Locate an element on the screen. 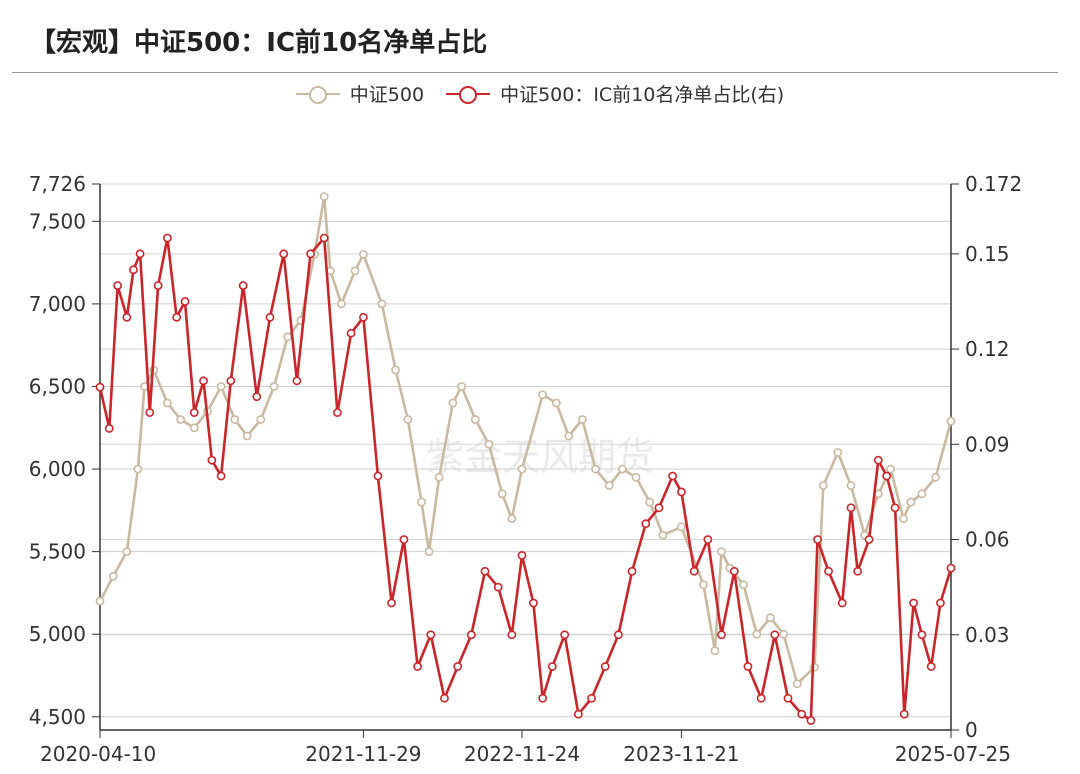  legend-label-csi500: 中证500 is located at coordinates (387, 95).